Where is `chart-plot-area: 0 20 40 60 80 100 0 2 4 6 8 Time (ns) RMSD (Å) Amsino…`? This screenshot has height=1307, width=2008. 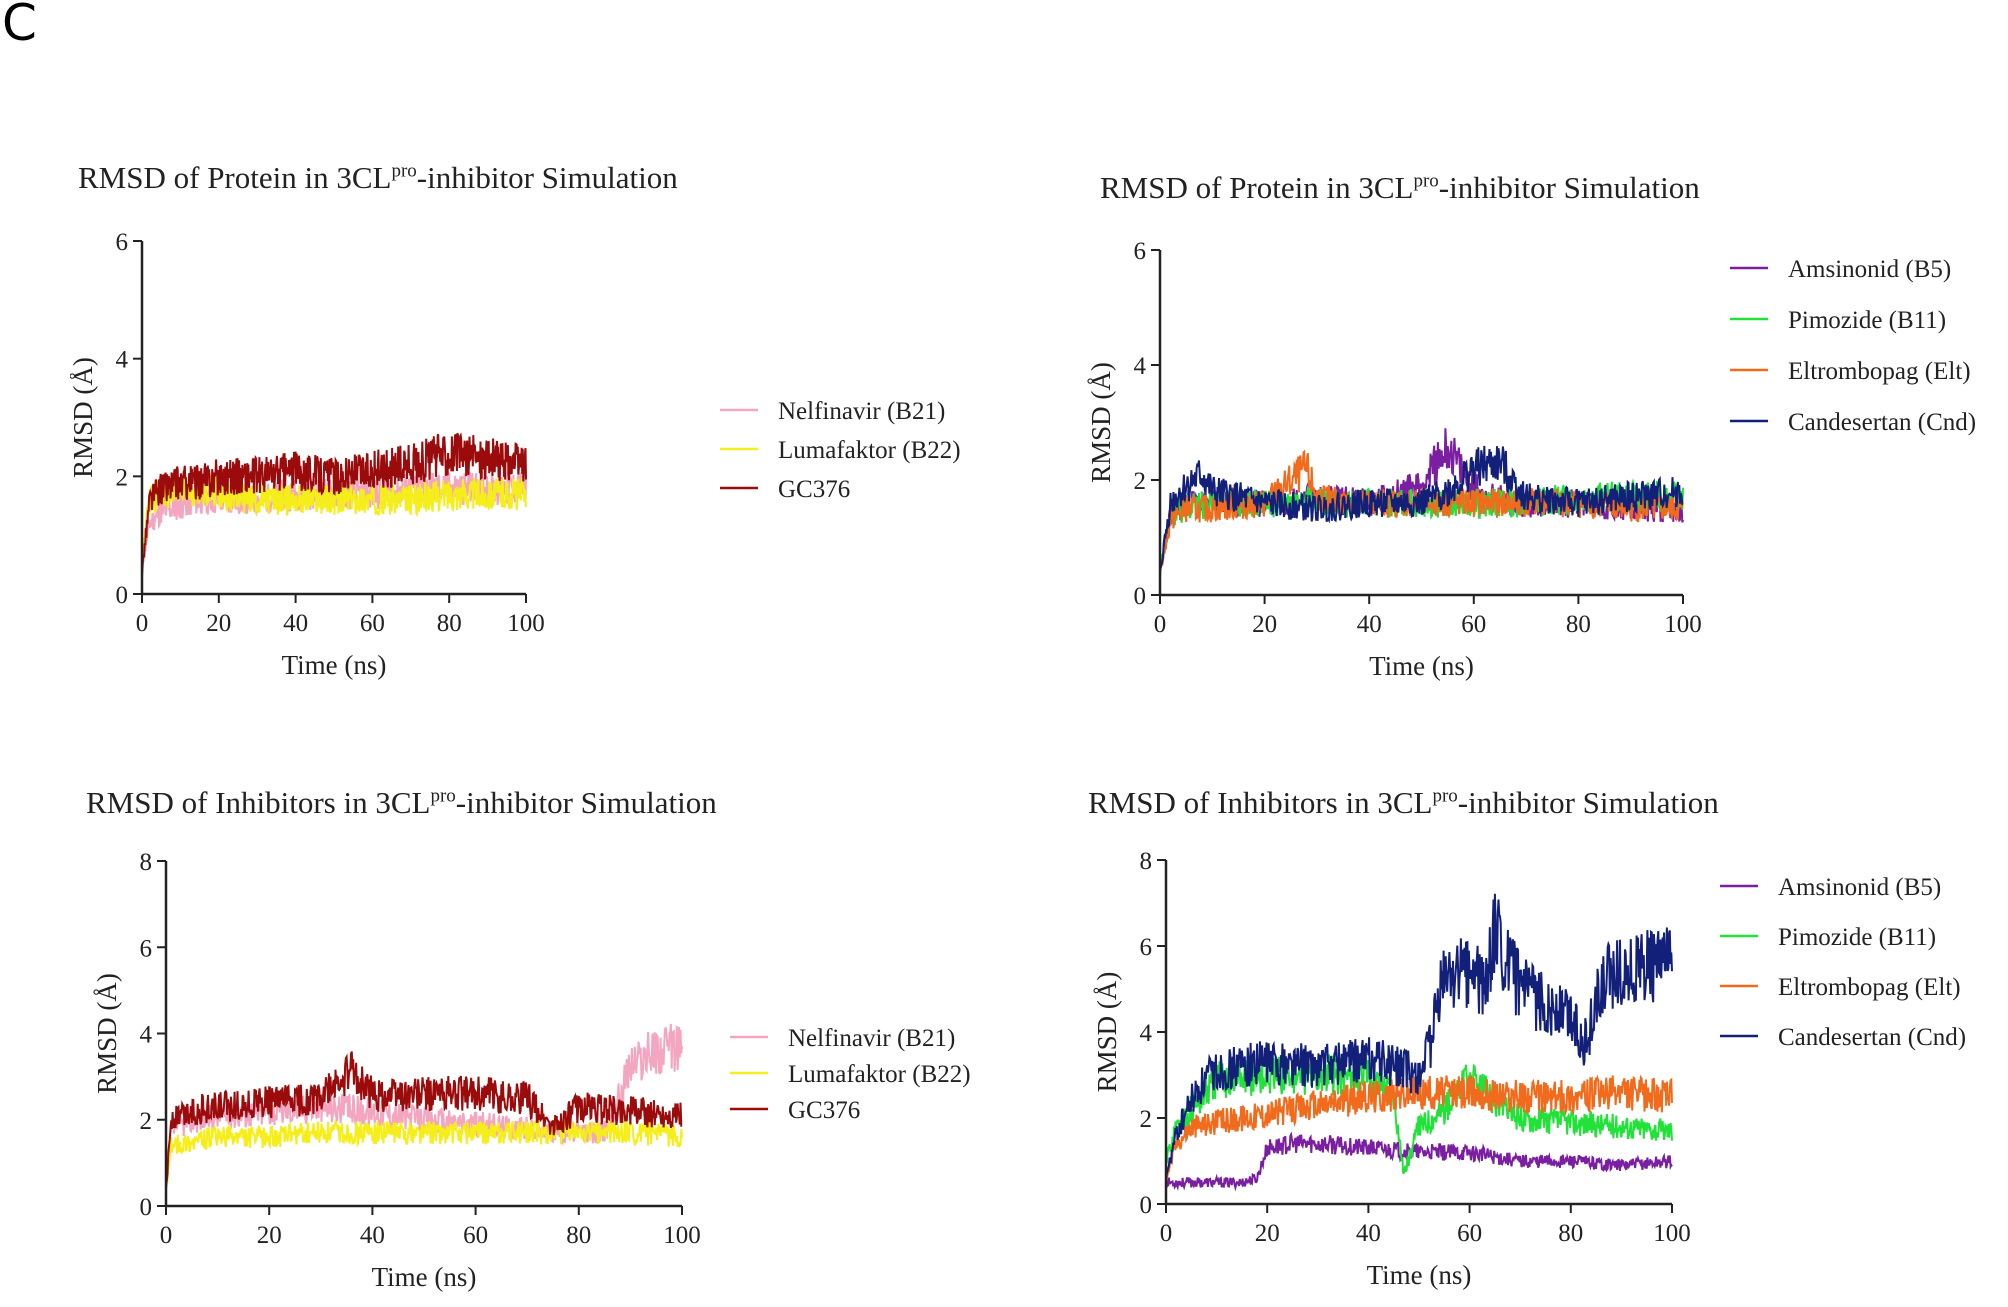 chart-plot-area: 0 20 40 60 80 100 0 2 4 6 8 Time (ns) RMSD (Å) Amsino… is located at coordinates (1529, 1069).